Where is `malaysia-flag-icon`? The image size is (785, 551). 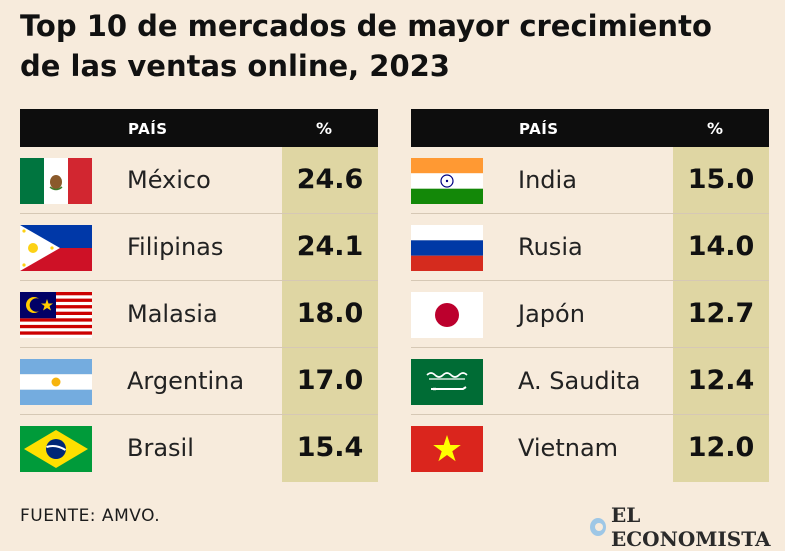
malaysia-flag-icon is located at coordinates (56, 315).